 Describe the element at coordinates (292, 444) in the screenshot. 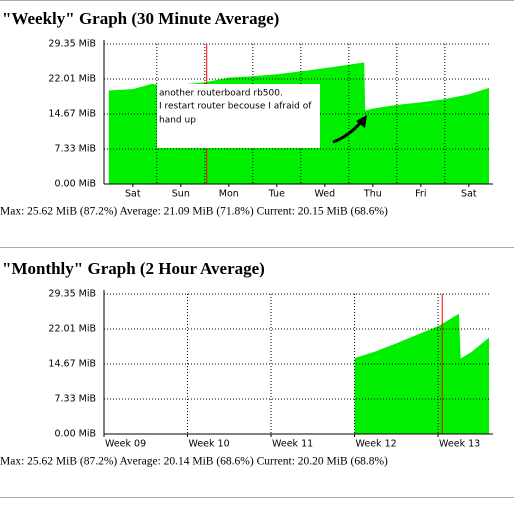

I see `x-tick-label: Week 11` at that location.